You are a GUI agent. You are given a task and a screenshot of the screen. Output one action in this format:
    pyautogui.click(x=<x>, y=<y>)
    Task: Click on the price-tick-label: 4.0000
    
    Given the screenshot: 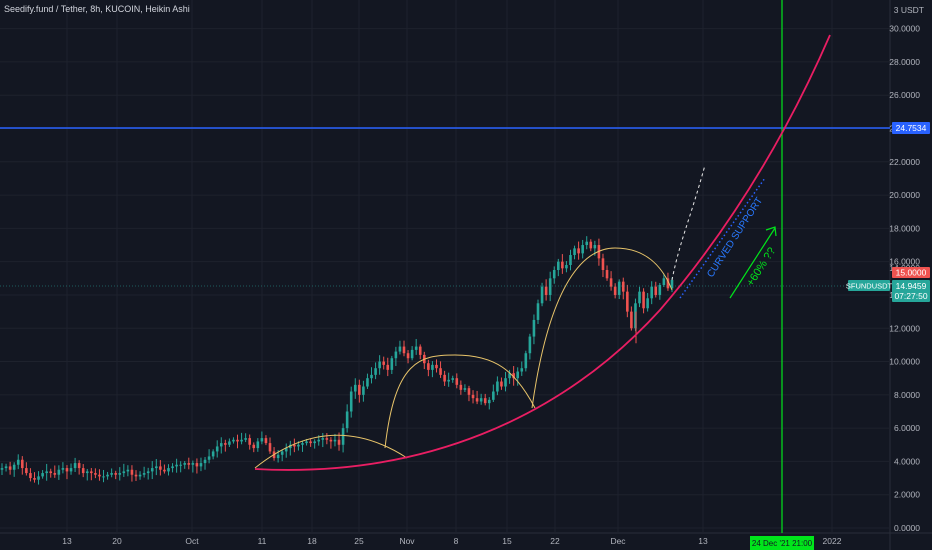 What is the action you would take?
    pyautogui.click(x=907, y=461)
    